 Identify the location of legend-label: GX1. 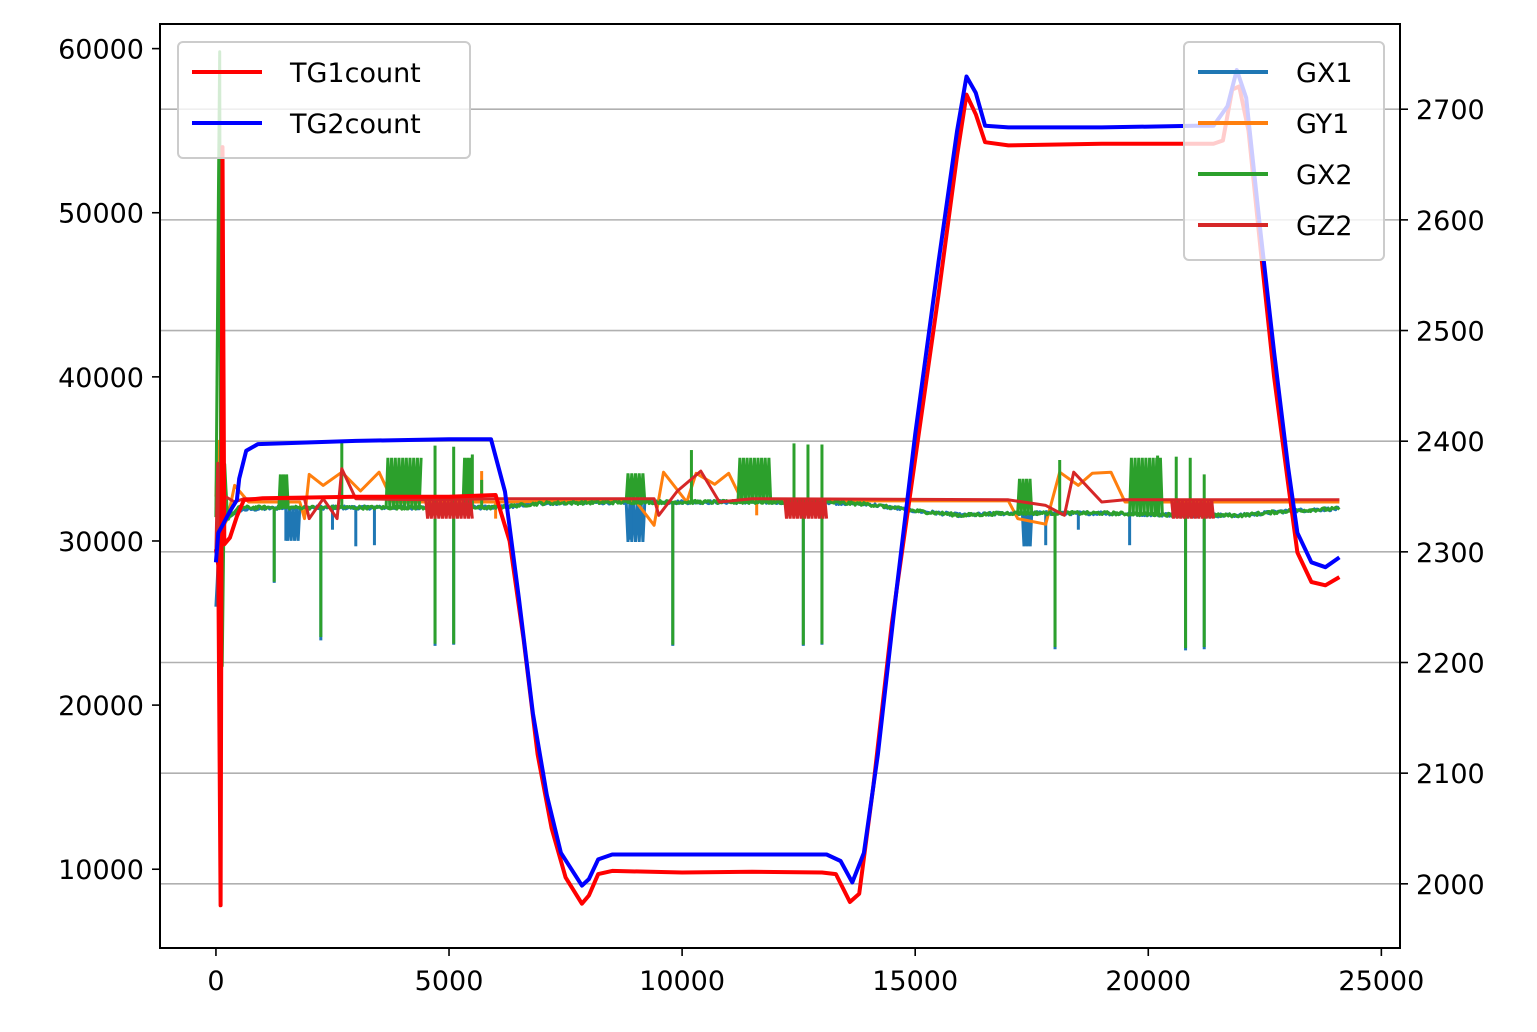
(1324, 73).